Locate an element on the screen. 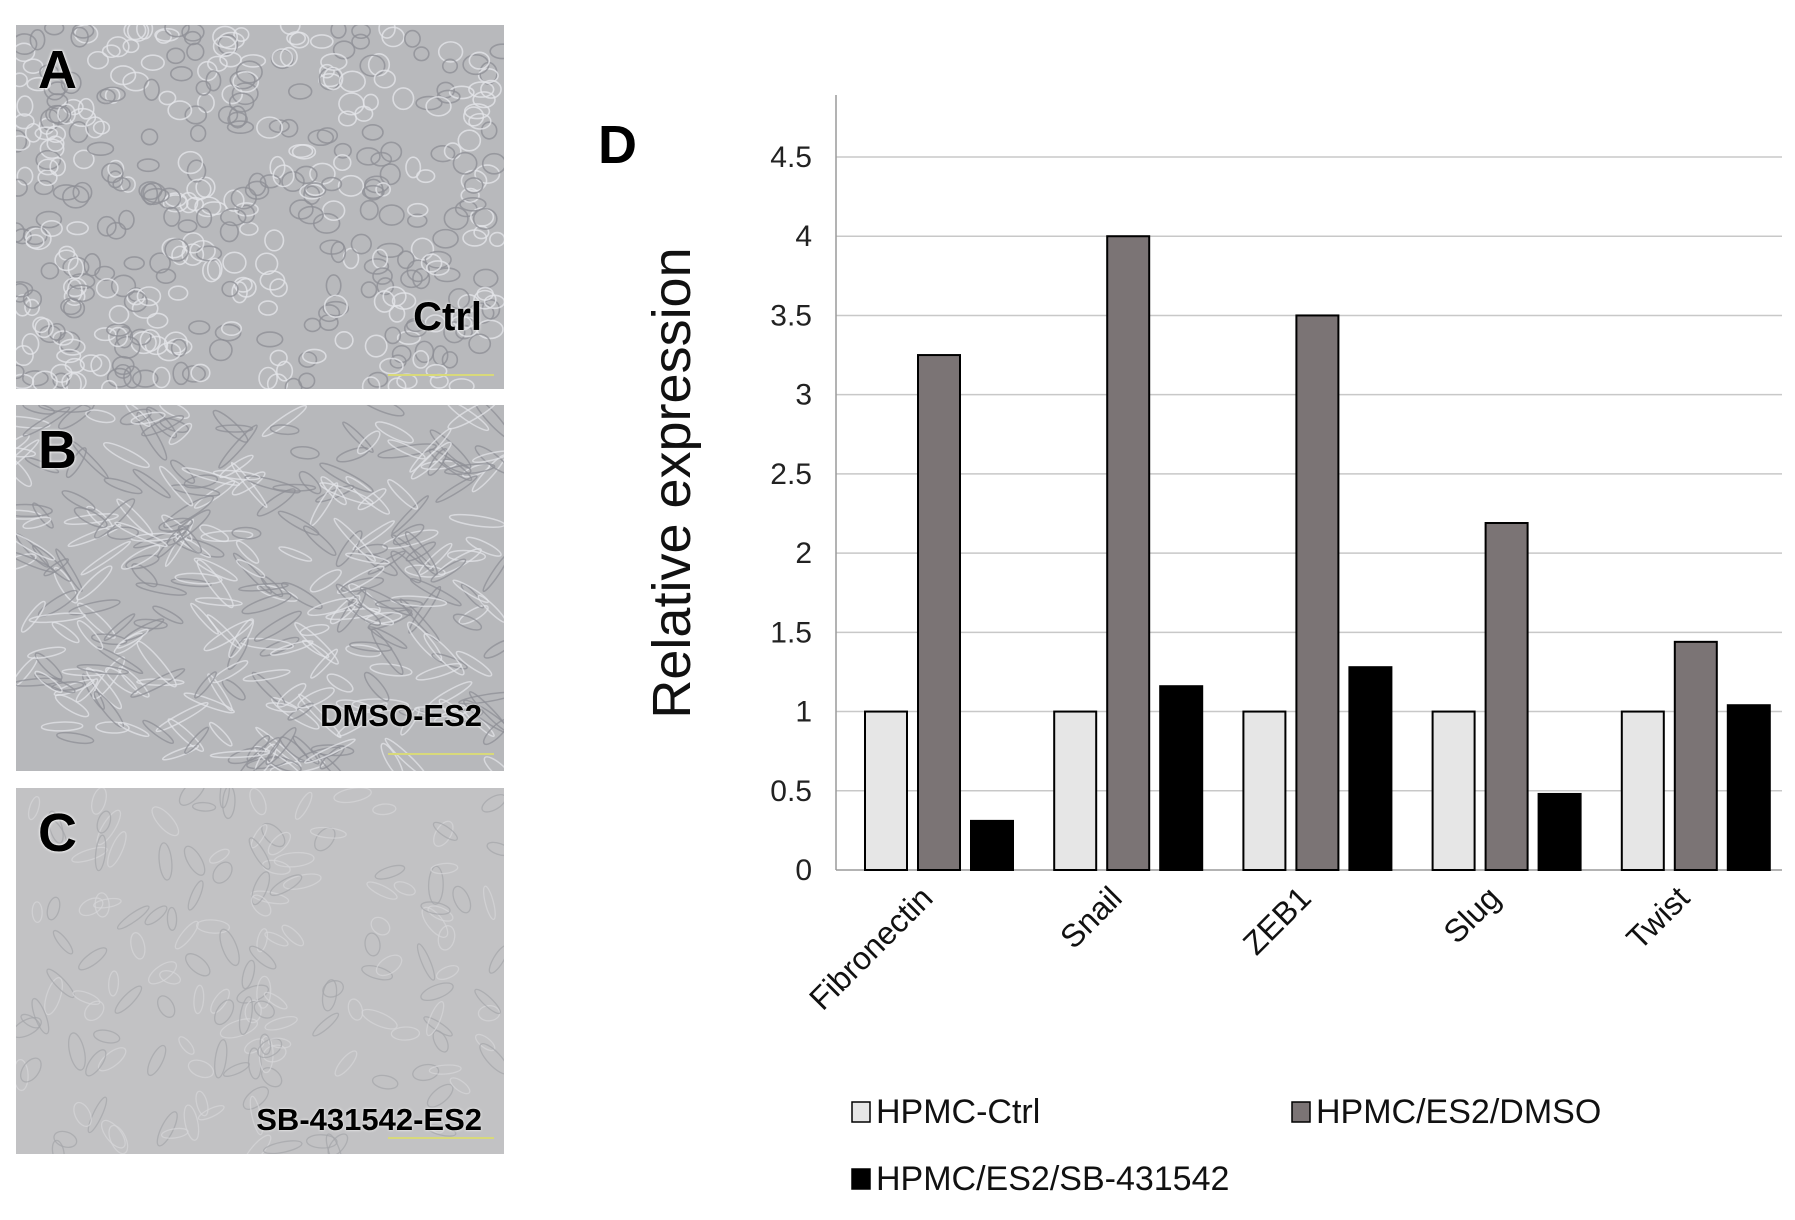 The image size is (1795, 1220). y-tick-label: 2 is located at coordinates (803, 553).